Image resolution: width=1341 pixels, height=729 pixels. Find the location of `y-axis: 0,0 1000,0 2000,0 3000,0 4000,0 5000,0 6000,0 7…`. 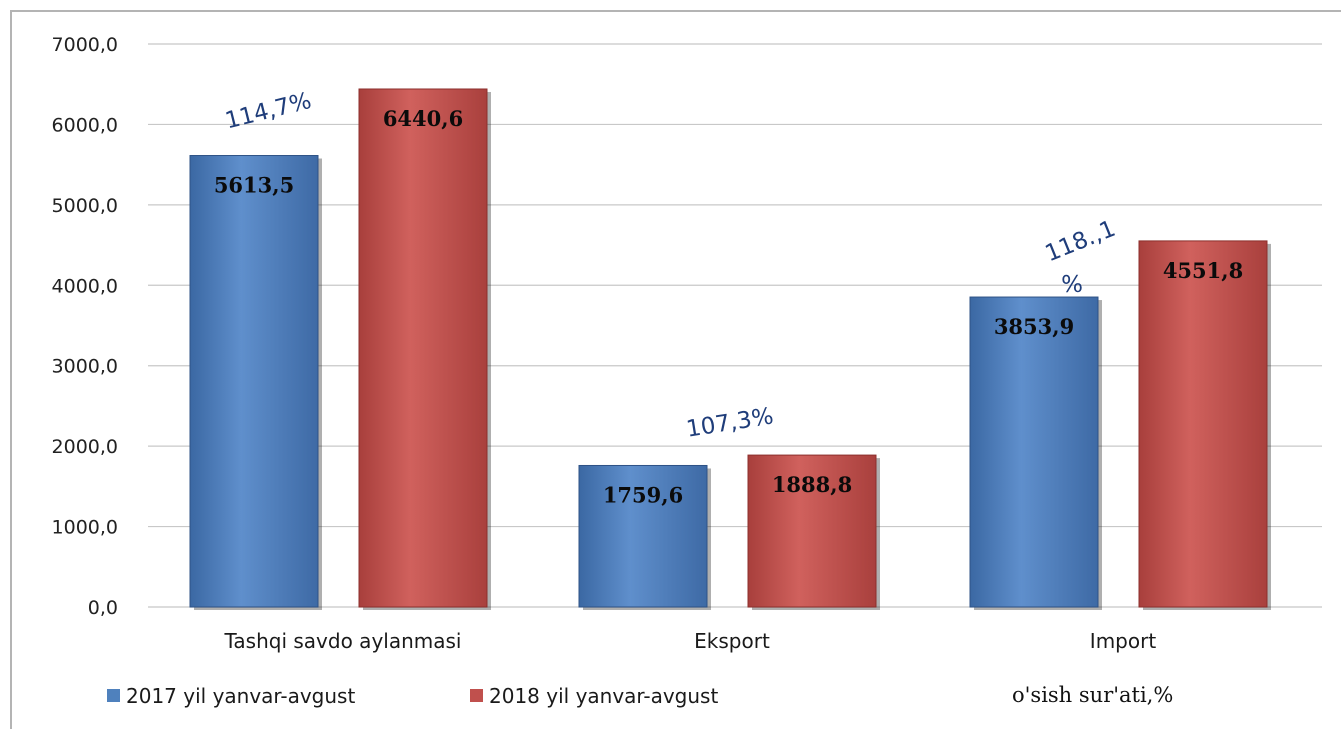

y-axis: 0,0 1000,0 2000,0 3000,0 4000,0 5000,0 6000,0 7… is located at coordinates (85, 326).